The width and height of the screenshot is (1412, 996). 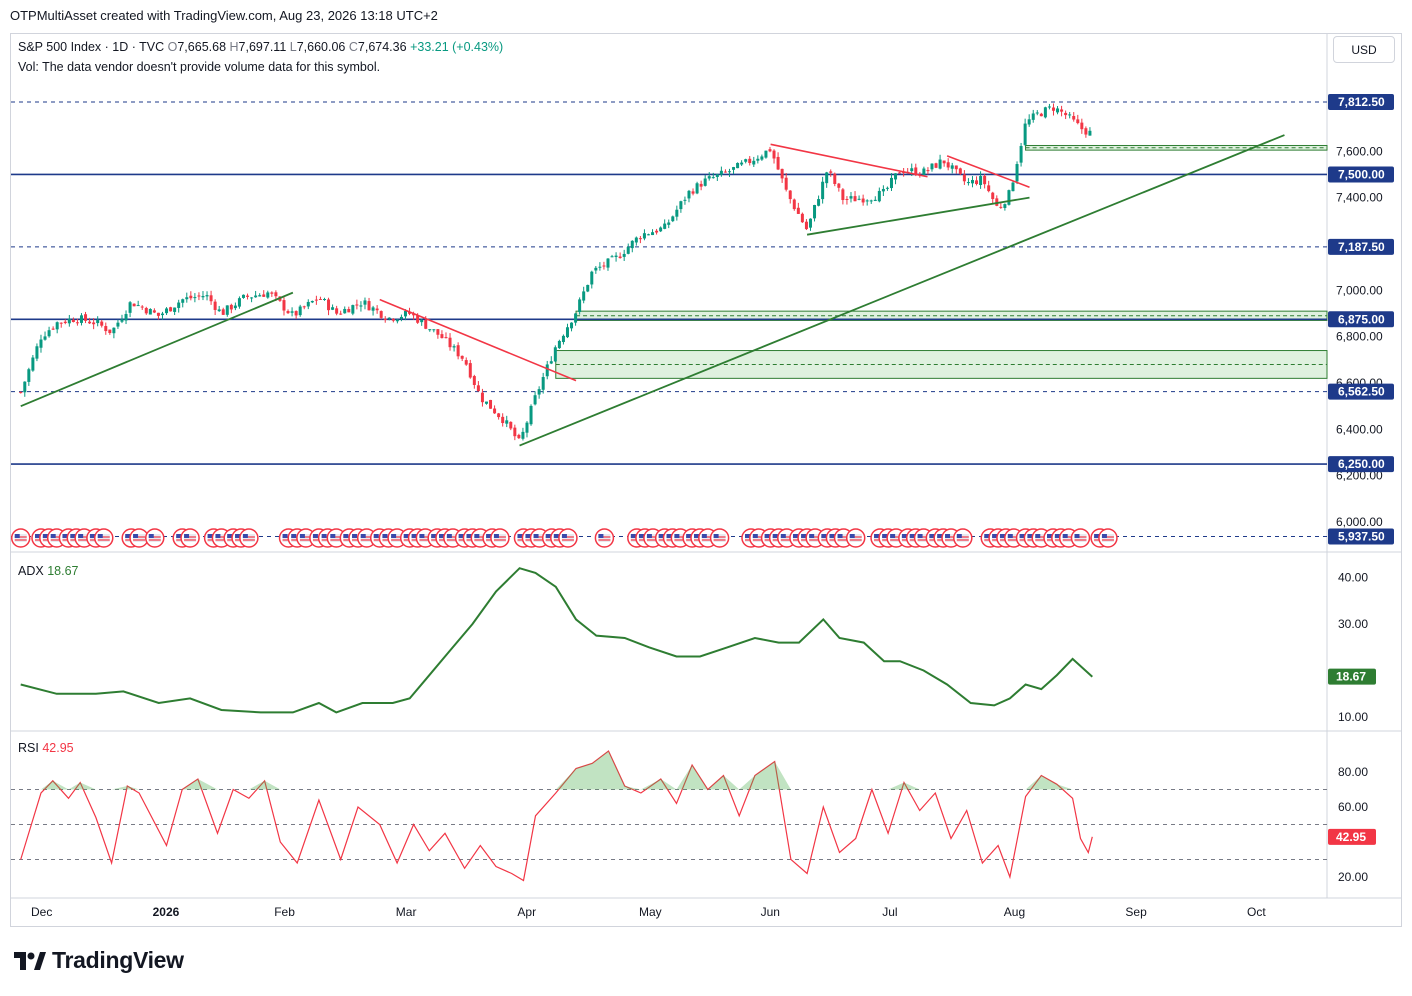 What do you see at coordinates (849, 160) in the screenshot?
I see `trendline` at bounding box center [849, 160].